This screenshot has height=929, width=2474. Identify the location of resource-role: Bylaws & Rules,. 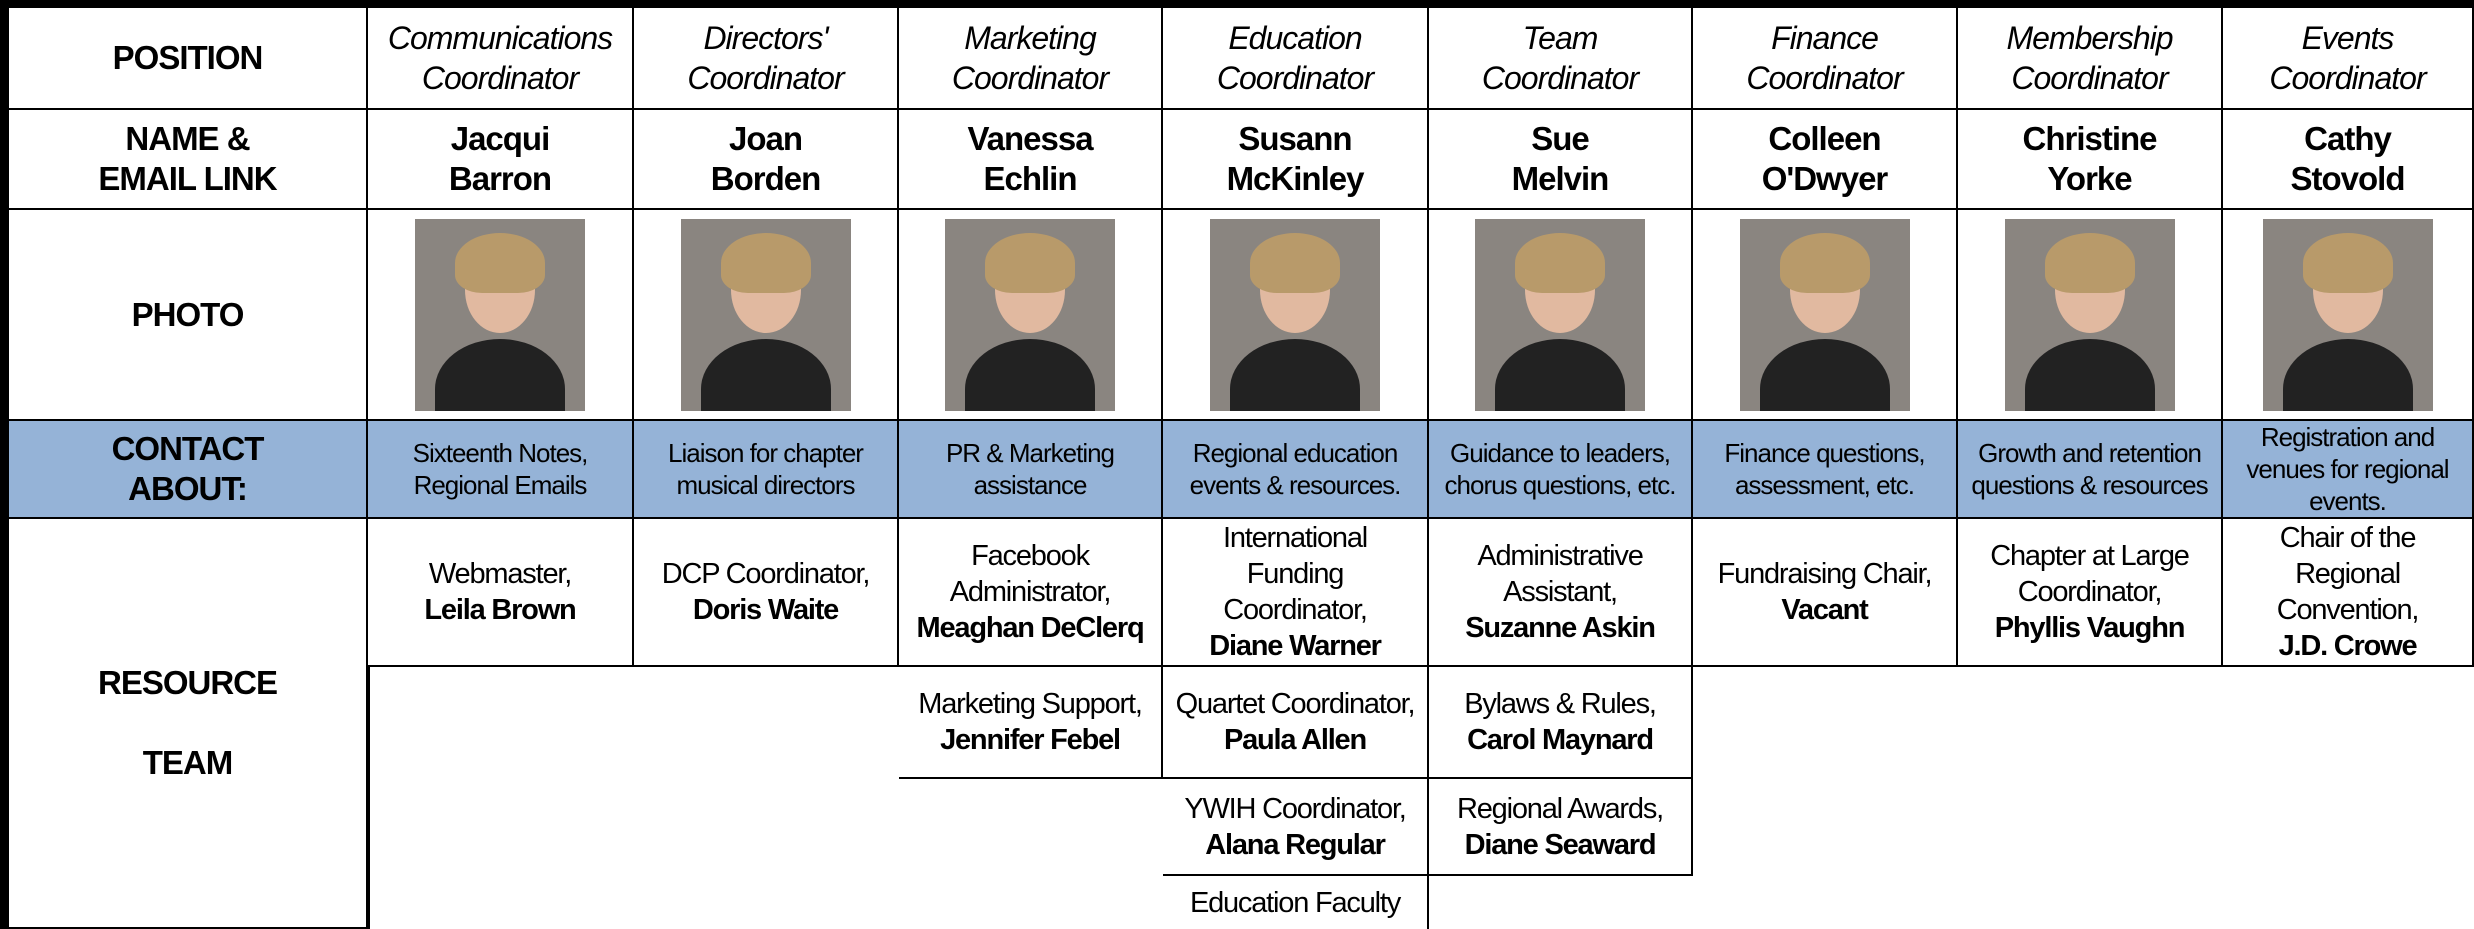
(1560, 704).